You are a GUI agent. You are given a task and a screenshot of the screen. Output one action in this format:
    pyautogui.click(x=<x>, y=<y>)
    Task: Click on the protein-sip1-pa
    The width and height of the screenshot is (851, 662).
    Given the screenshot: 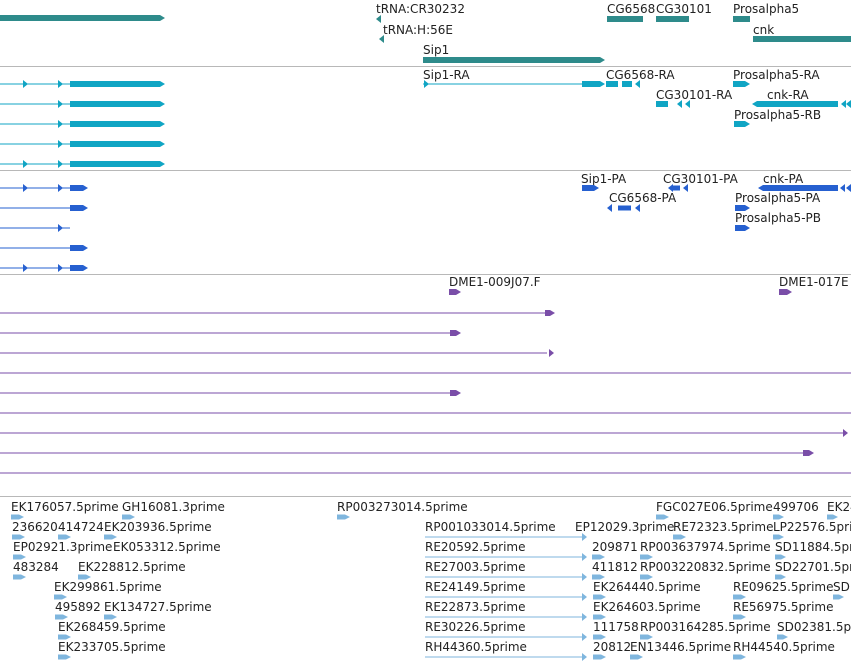 What is the action you would take?
    pyautogui.click(x=588, y=188)
    